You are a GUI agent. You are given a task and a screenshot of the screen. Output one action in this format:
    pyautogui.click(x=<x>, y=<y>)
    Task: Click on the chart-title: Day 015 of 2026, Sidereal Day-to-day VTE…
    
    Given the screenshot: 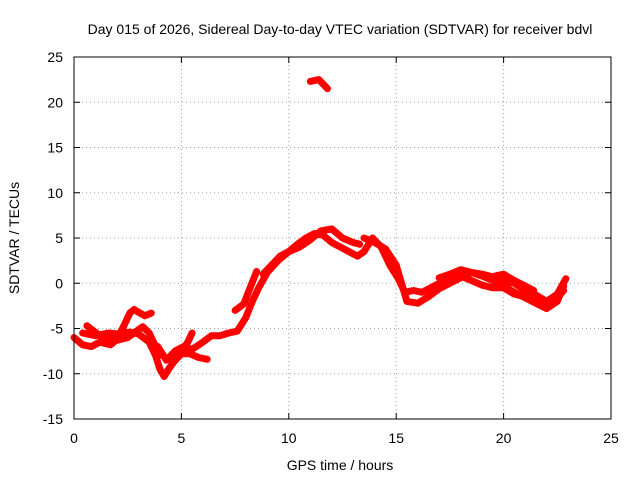 What is the action you would take?
    pyautogui.click(x=340, y=29)
    